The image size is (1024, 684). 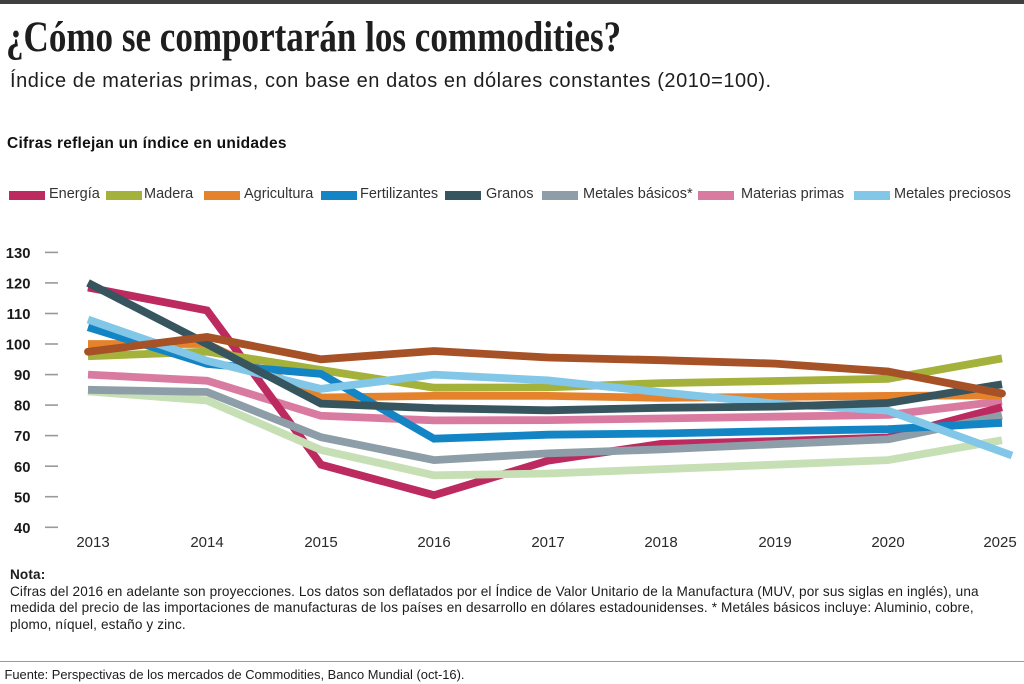 What do you see at coordinates (999, 542) in the screenshot?
I see `svg-text: 2025` at bounding box center [999, 542].